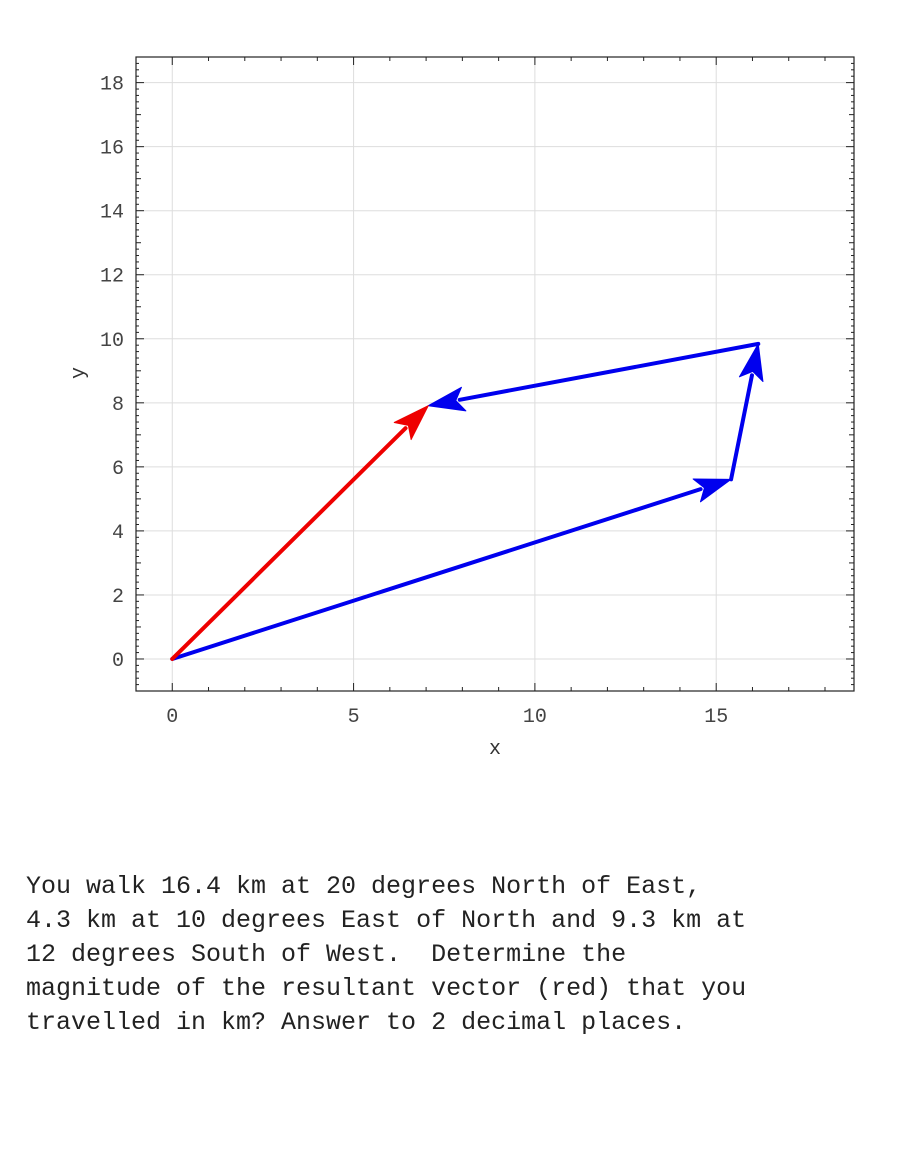 The width and height of the screenshot is (900, 1149). What do you see at coordinates (354, 717) in the screenshot?
I see `x-tick-label: 5` at bounding box center [354, 717].